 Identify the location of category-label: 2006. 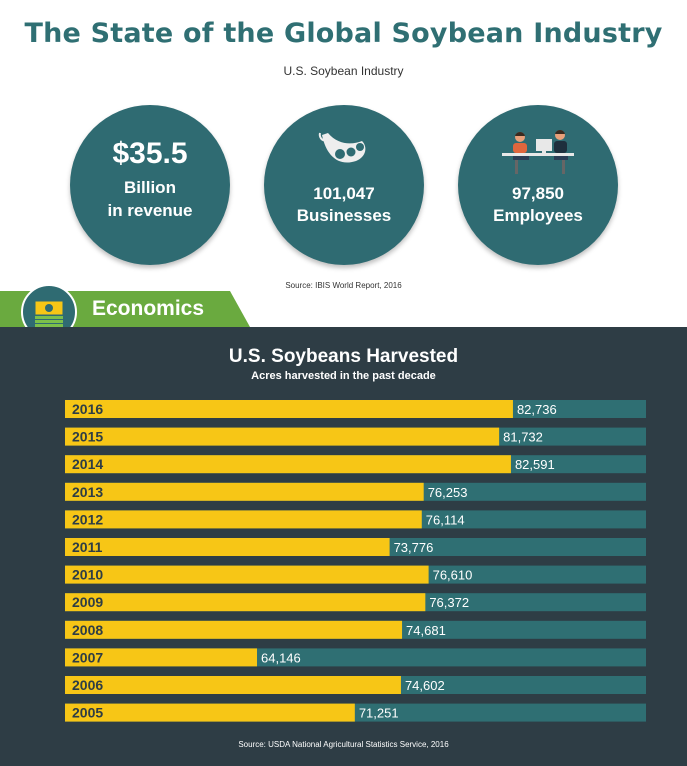
(87, 685).